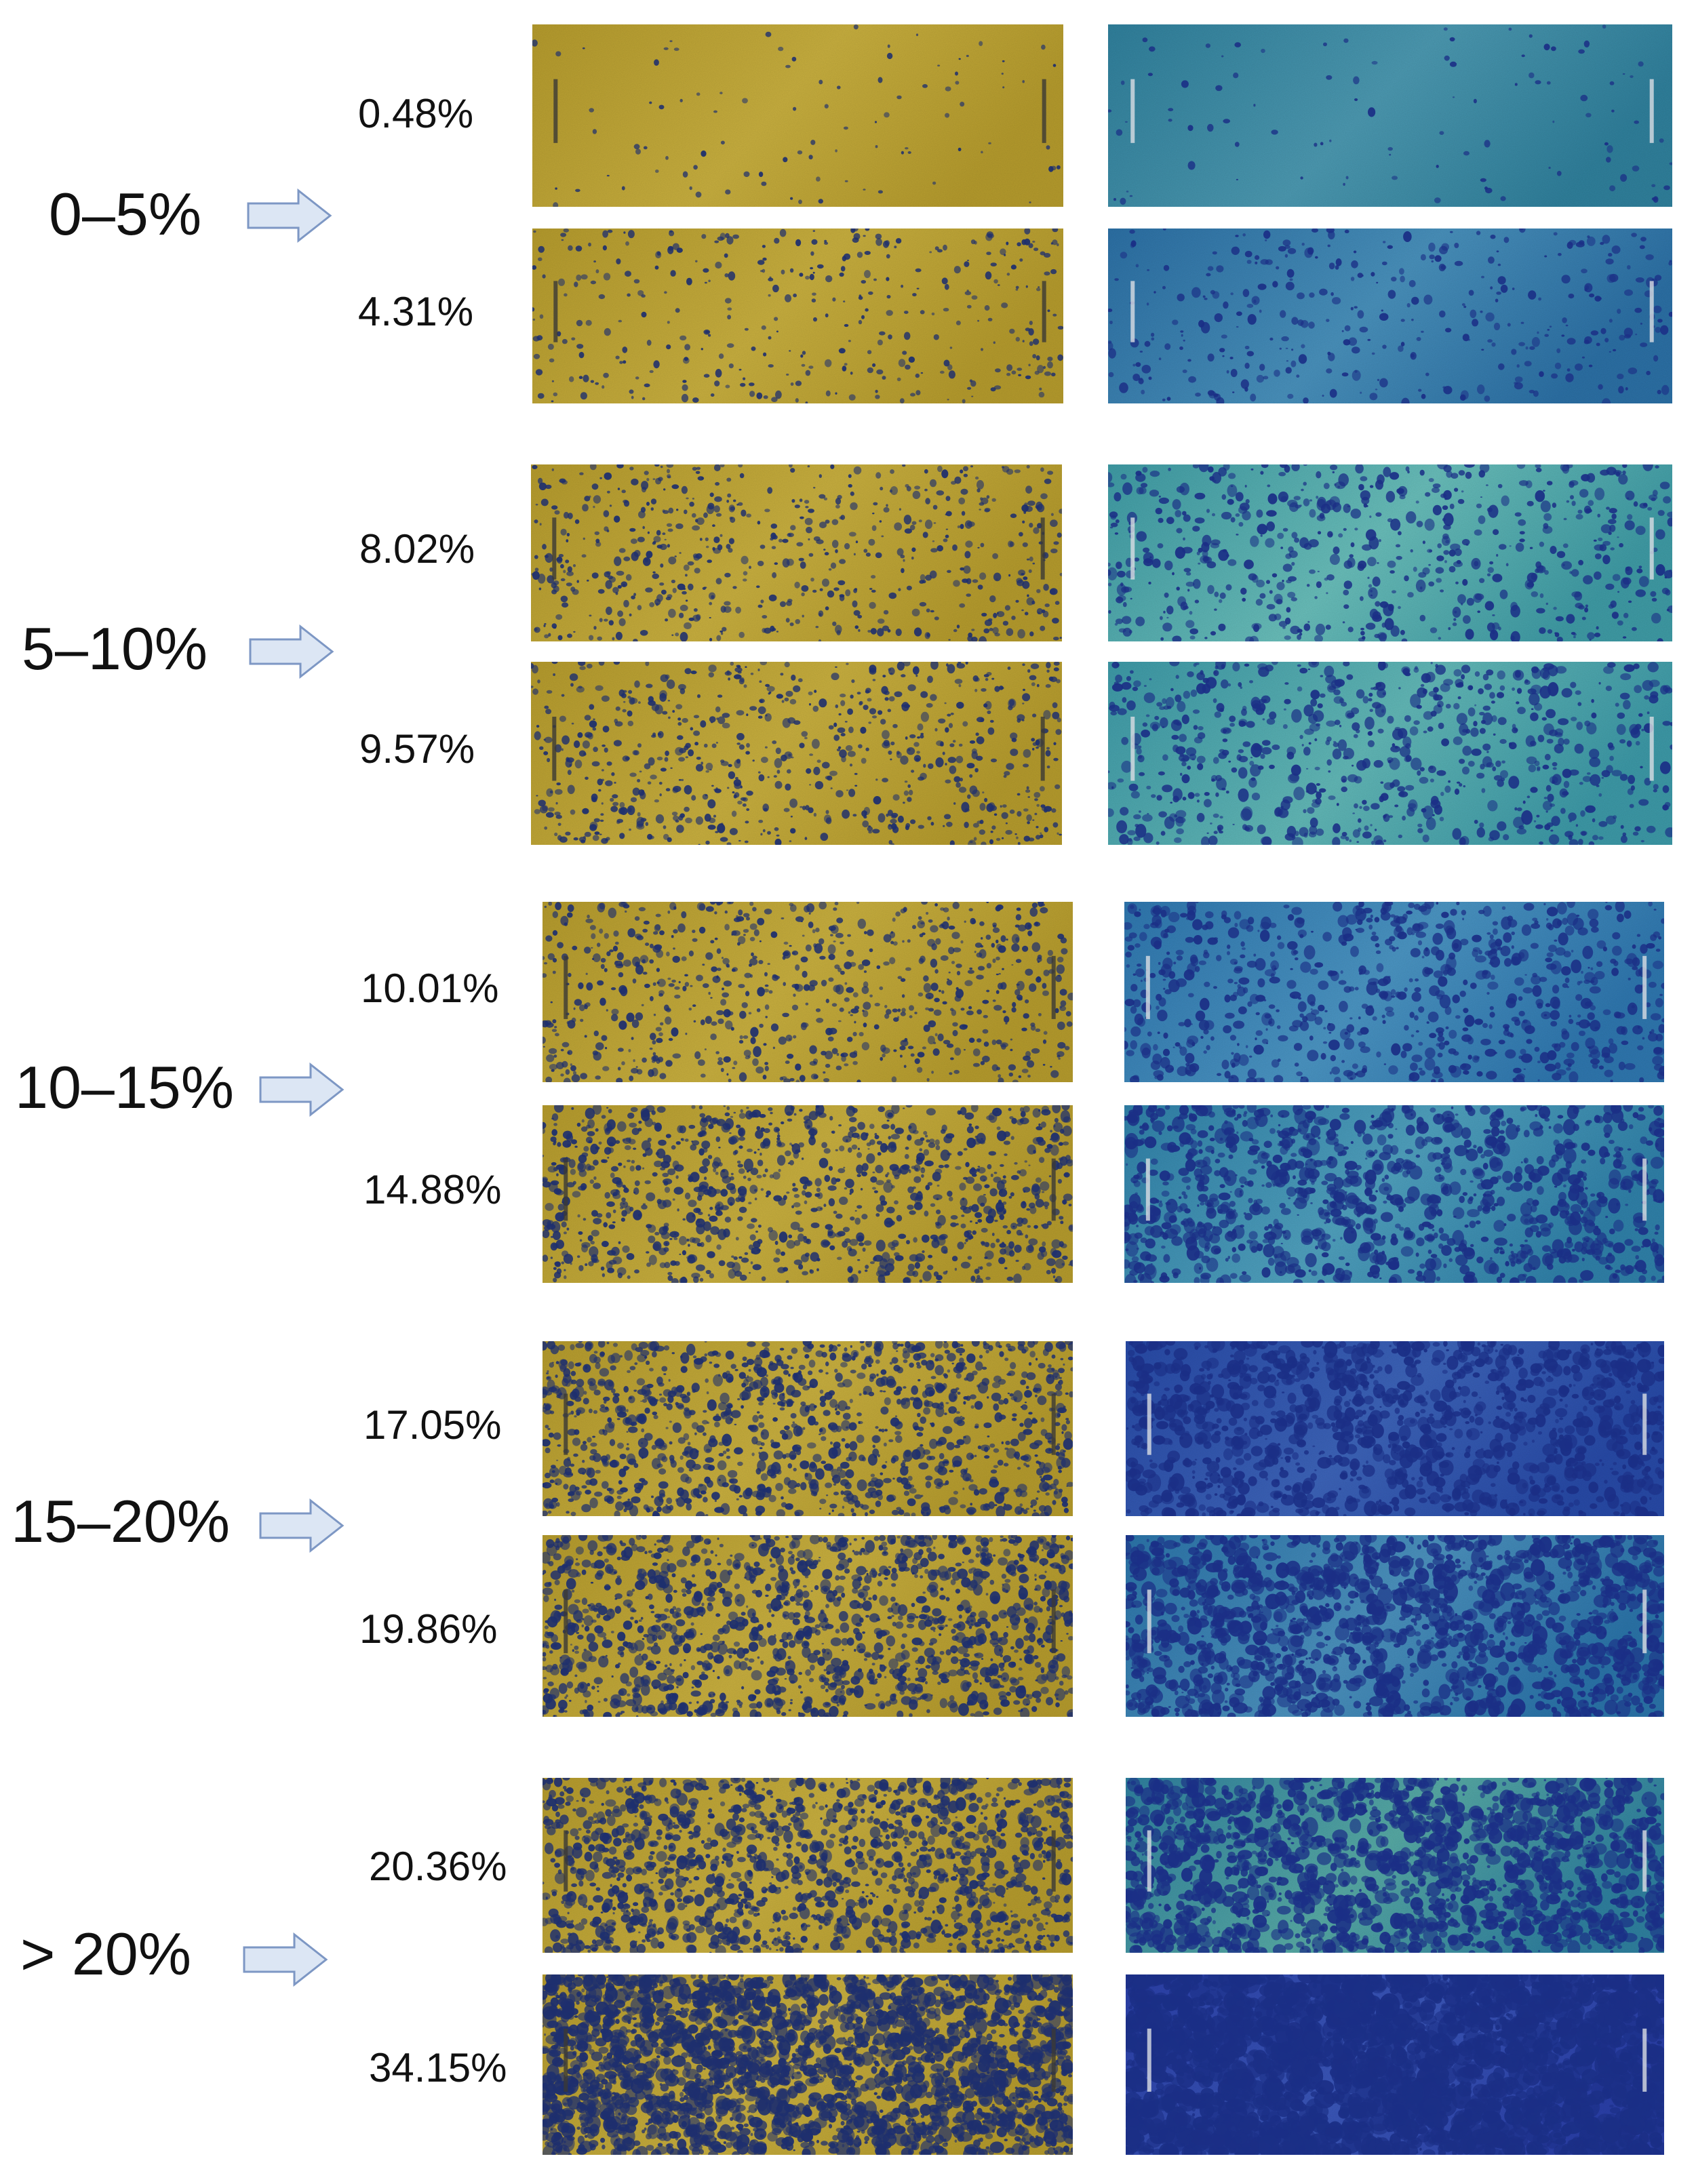 Image resolution: width=1696 pixels, height=2184 pixels. What do you see at coordinates (415, 312) in the screenshot?
I see `coverage-label: 4.31%` at bounding box center [415, 312].